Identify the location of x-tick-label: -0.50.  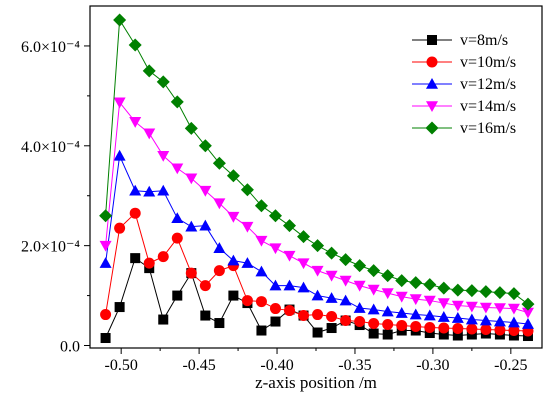
(121, 365).